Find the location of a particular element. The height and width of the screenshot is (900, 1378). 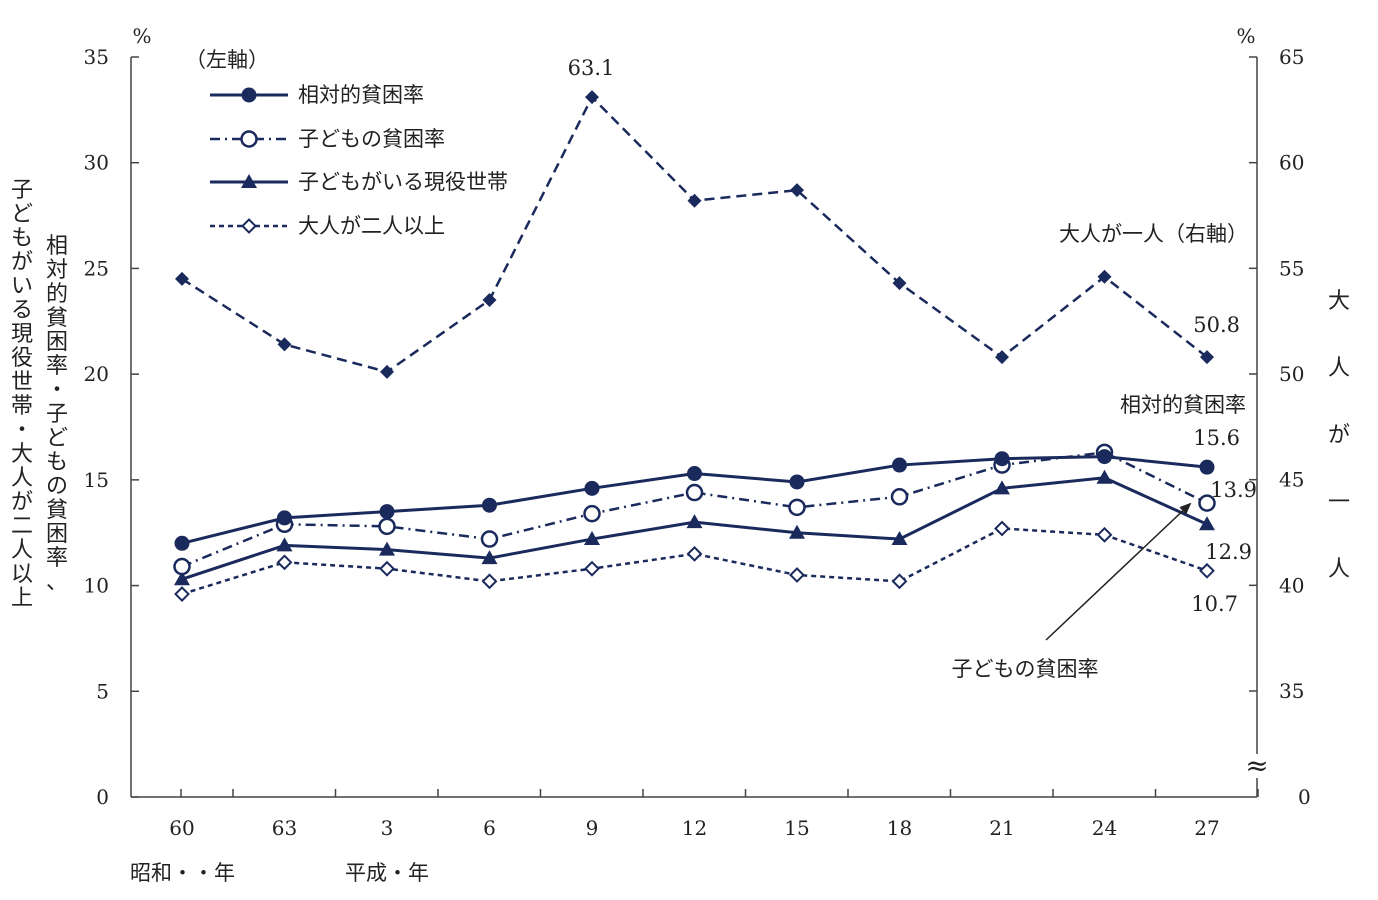

right-tick-label: 55 is located at coordinates (1291, 268).